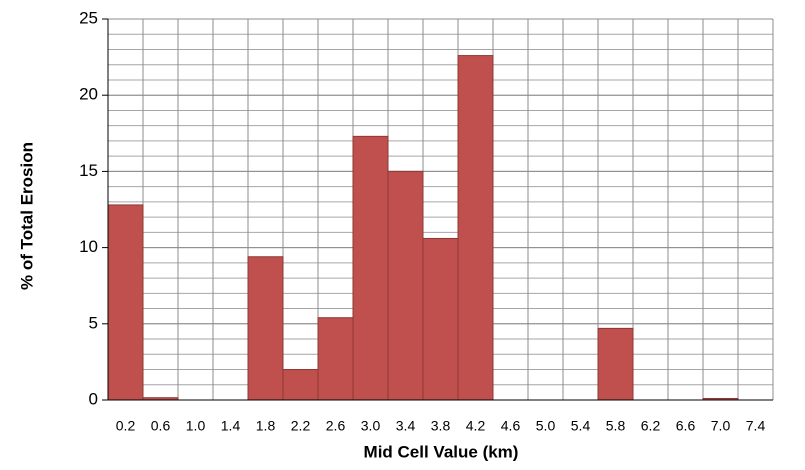 The height and width of the screenshot is (470, 805). Describe the element at coordinates (301, 426) in the screenshot. I see `x-tick-label: 2.2` at that location.